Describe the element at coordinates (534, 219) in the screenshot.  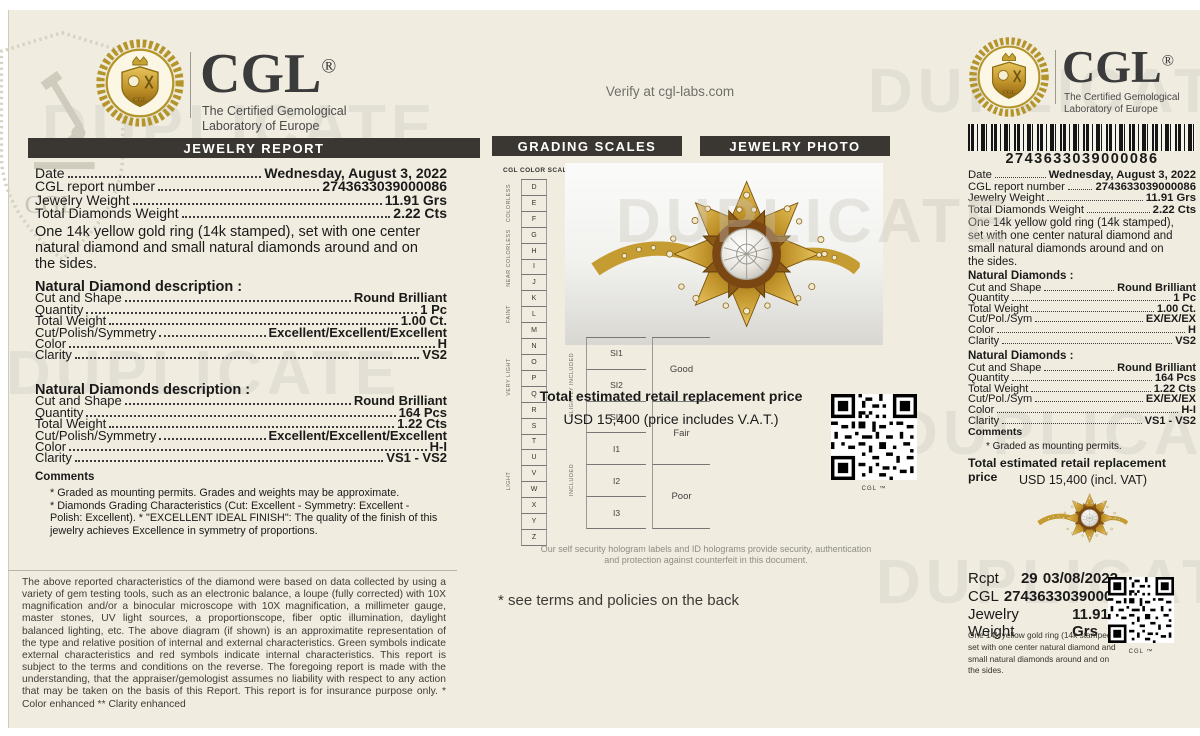
I see `color-scale-cell: F` at that location.